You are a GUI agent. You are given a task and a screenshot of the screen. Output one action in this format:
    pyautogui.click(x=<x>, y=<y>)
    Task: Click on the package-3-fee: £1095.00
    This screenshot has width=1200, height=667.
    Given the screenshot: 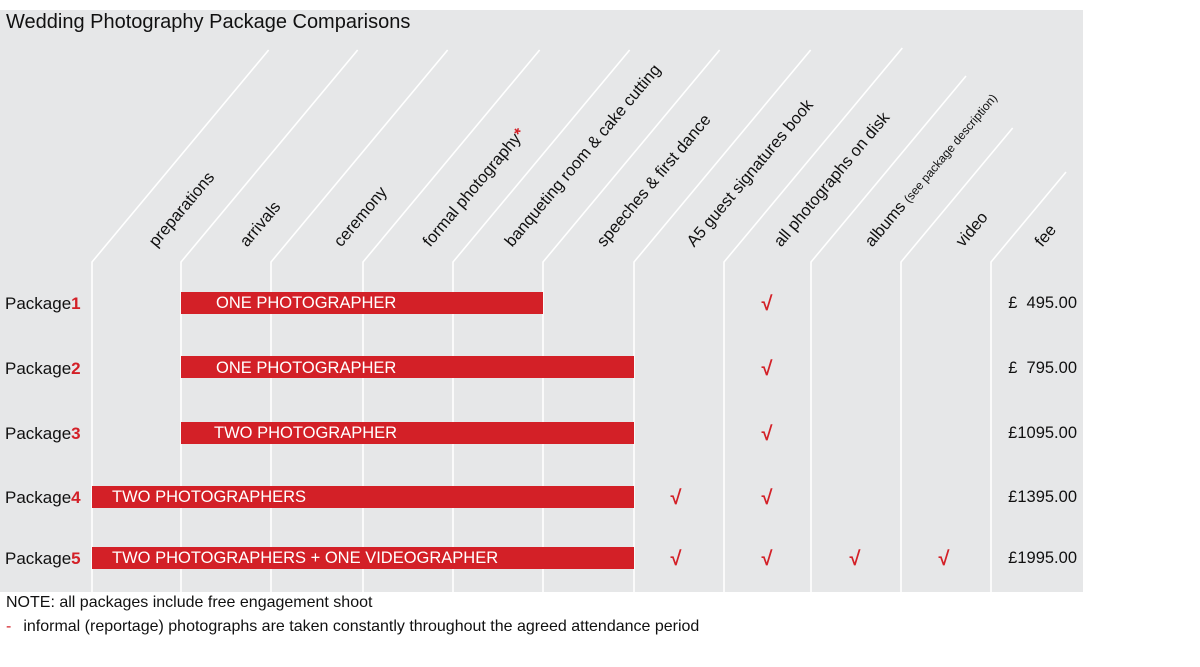 What is the action you would take?
    pyautogui.click(x=1042, y=433)
    